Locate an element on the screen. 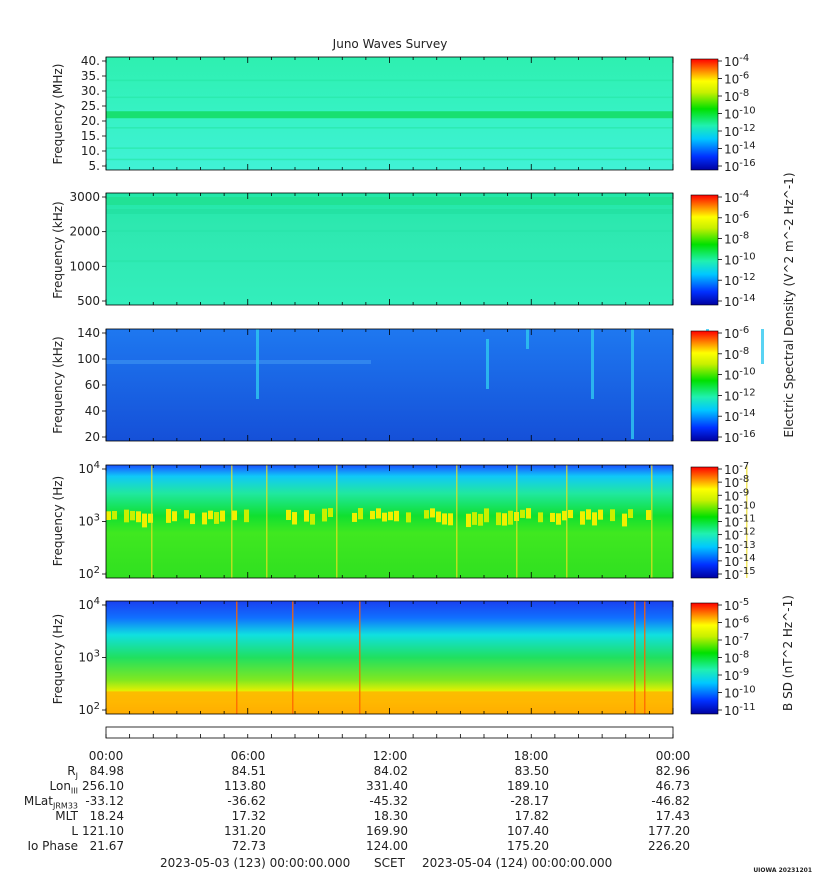 The height and width of the screenshot is (880, 815). ephemeris-value: 177.20 is located at coordinates (669, 831).